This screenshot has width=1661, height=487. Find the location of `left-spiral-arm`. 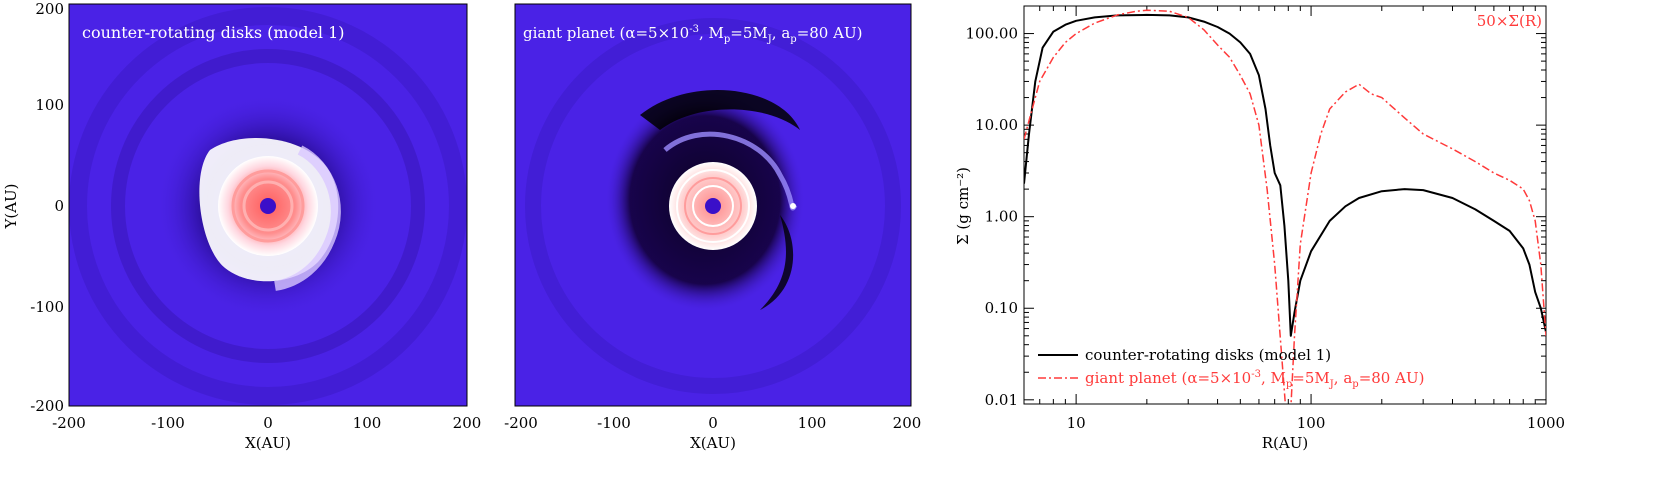

left-spiral-arm is located at coordinates (307, 218).